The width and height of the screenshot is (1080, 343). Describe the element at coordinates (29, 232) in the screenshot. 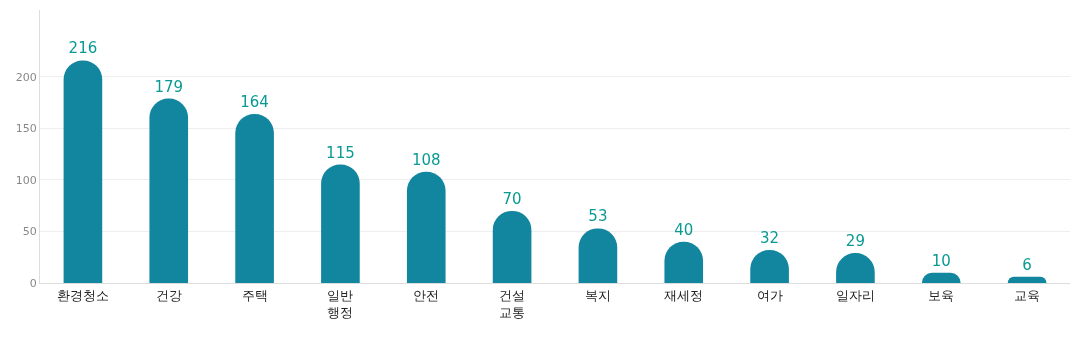

I see `y-tick-label: 50` at that location.